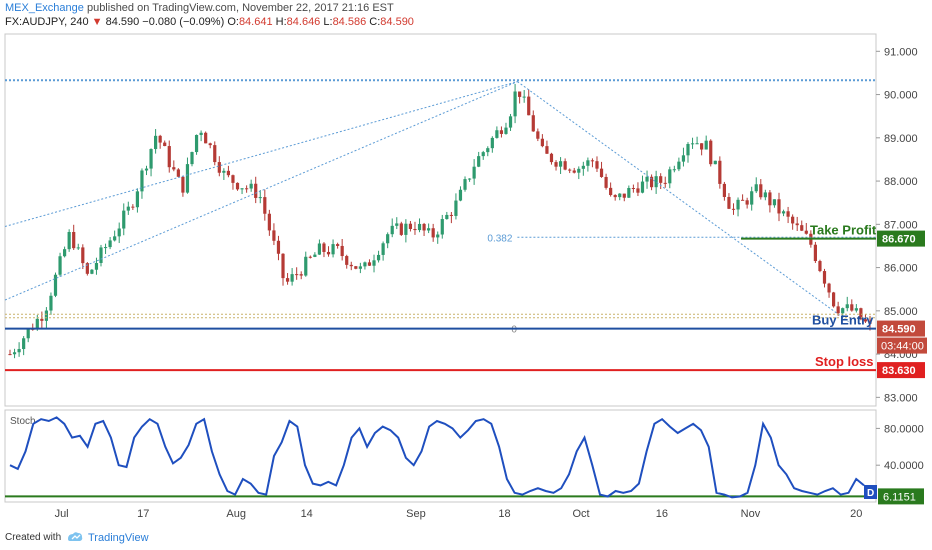  Describe the element at coordinates (47, 22) in the screenshot. I see `symbol-label: FX:AUDJPY, 240` at that location.